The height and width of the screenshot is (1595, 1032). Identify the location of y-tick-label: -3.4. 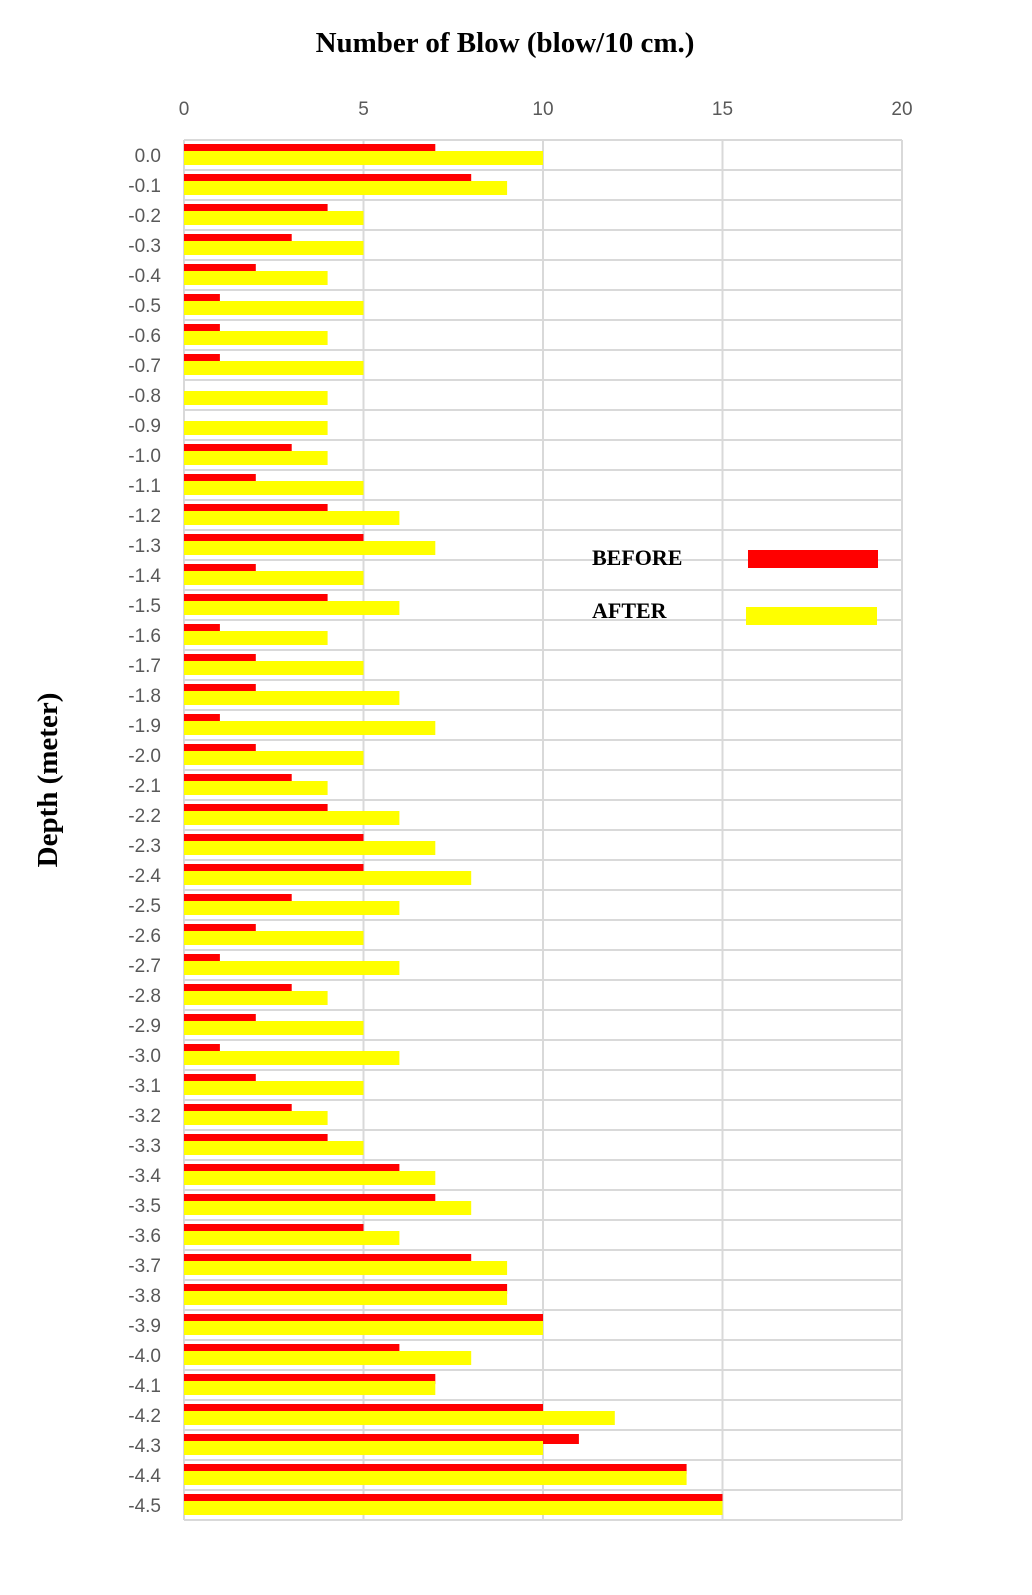
(144, 1176).